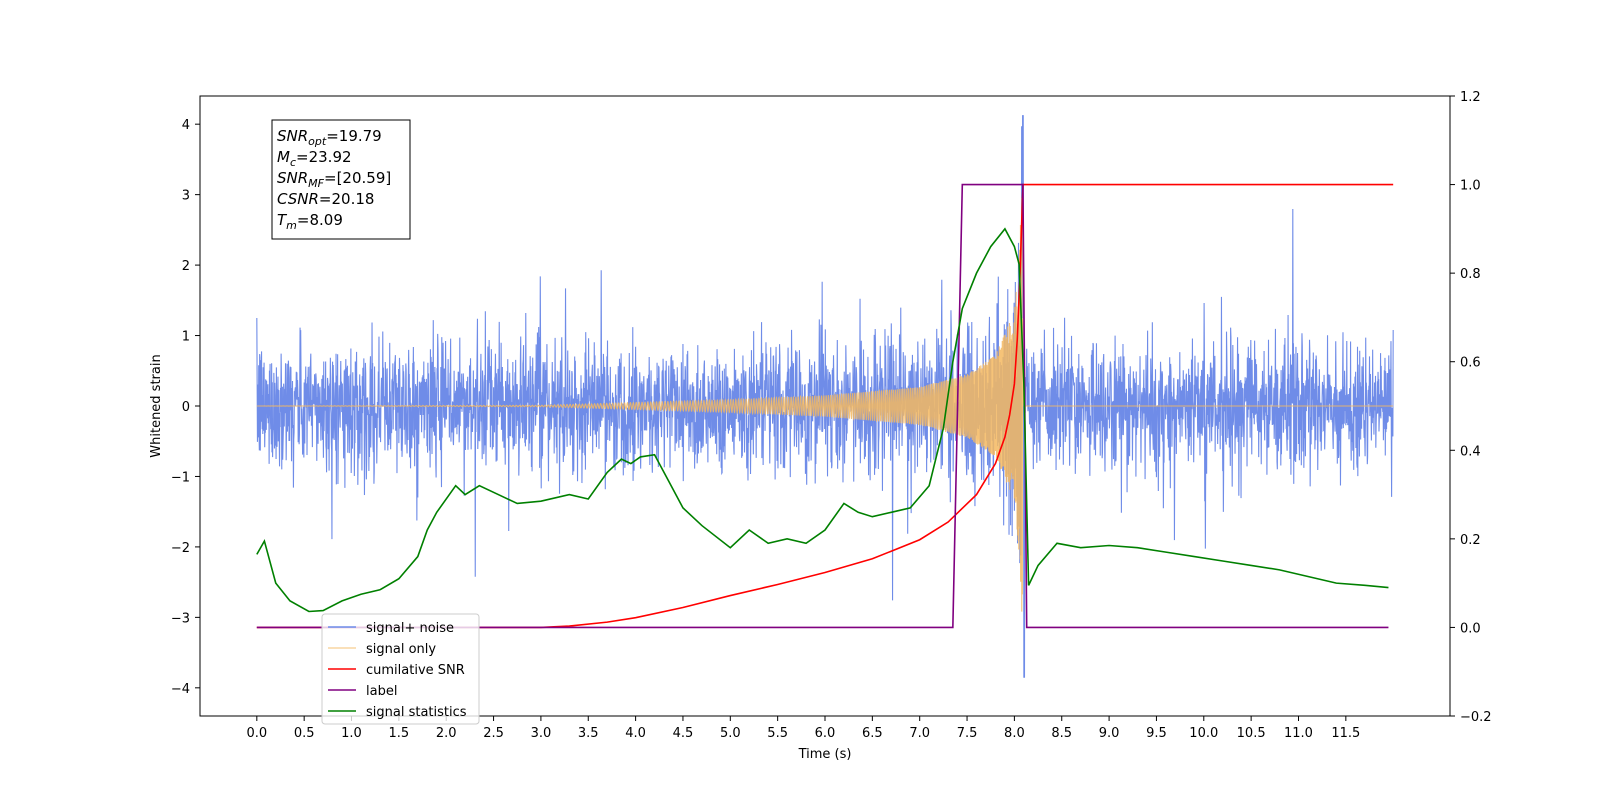  I want to click on x-tick-label: 0.5, so click(304, 733).